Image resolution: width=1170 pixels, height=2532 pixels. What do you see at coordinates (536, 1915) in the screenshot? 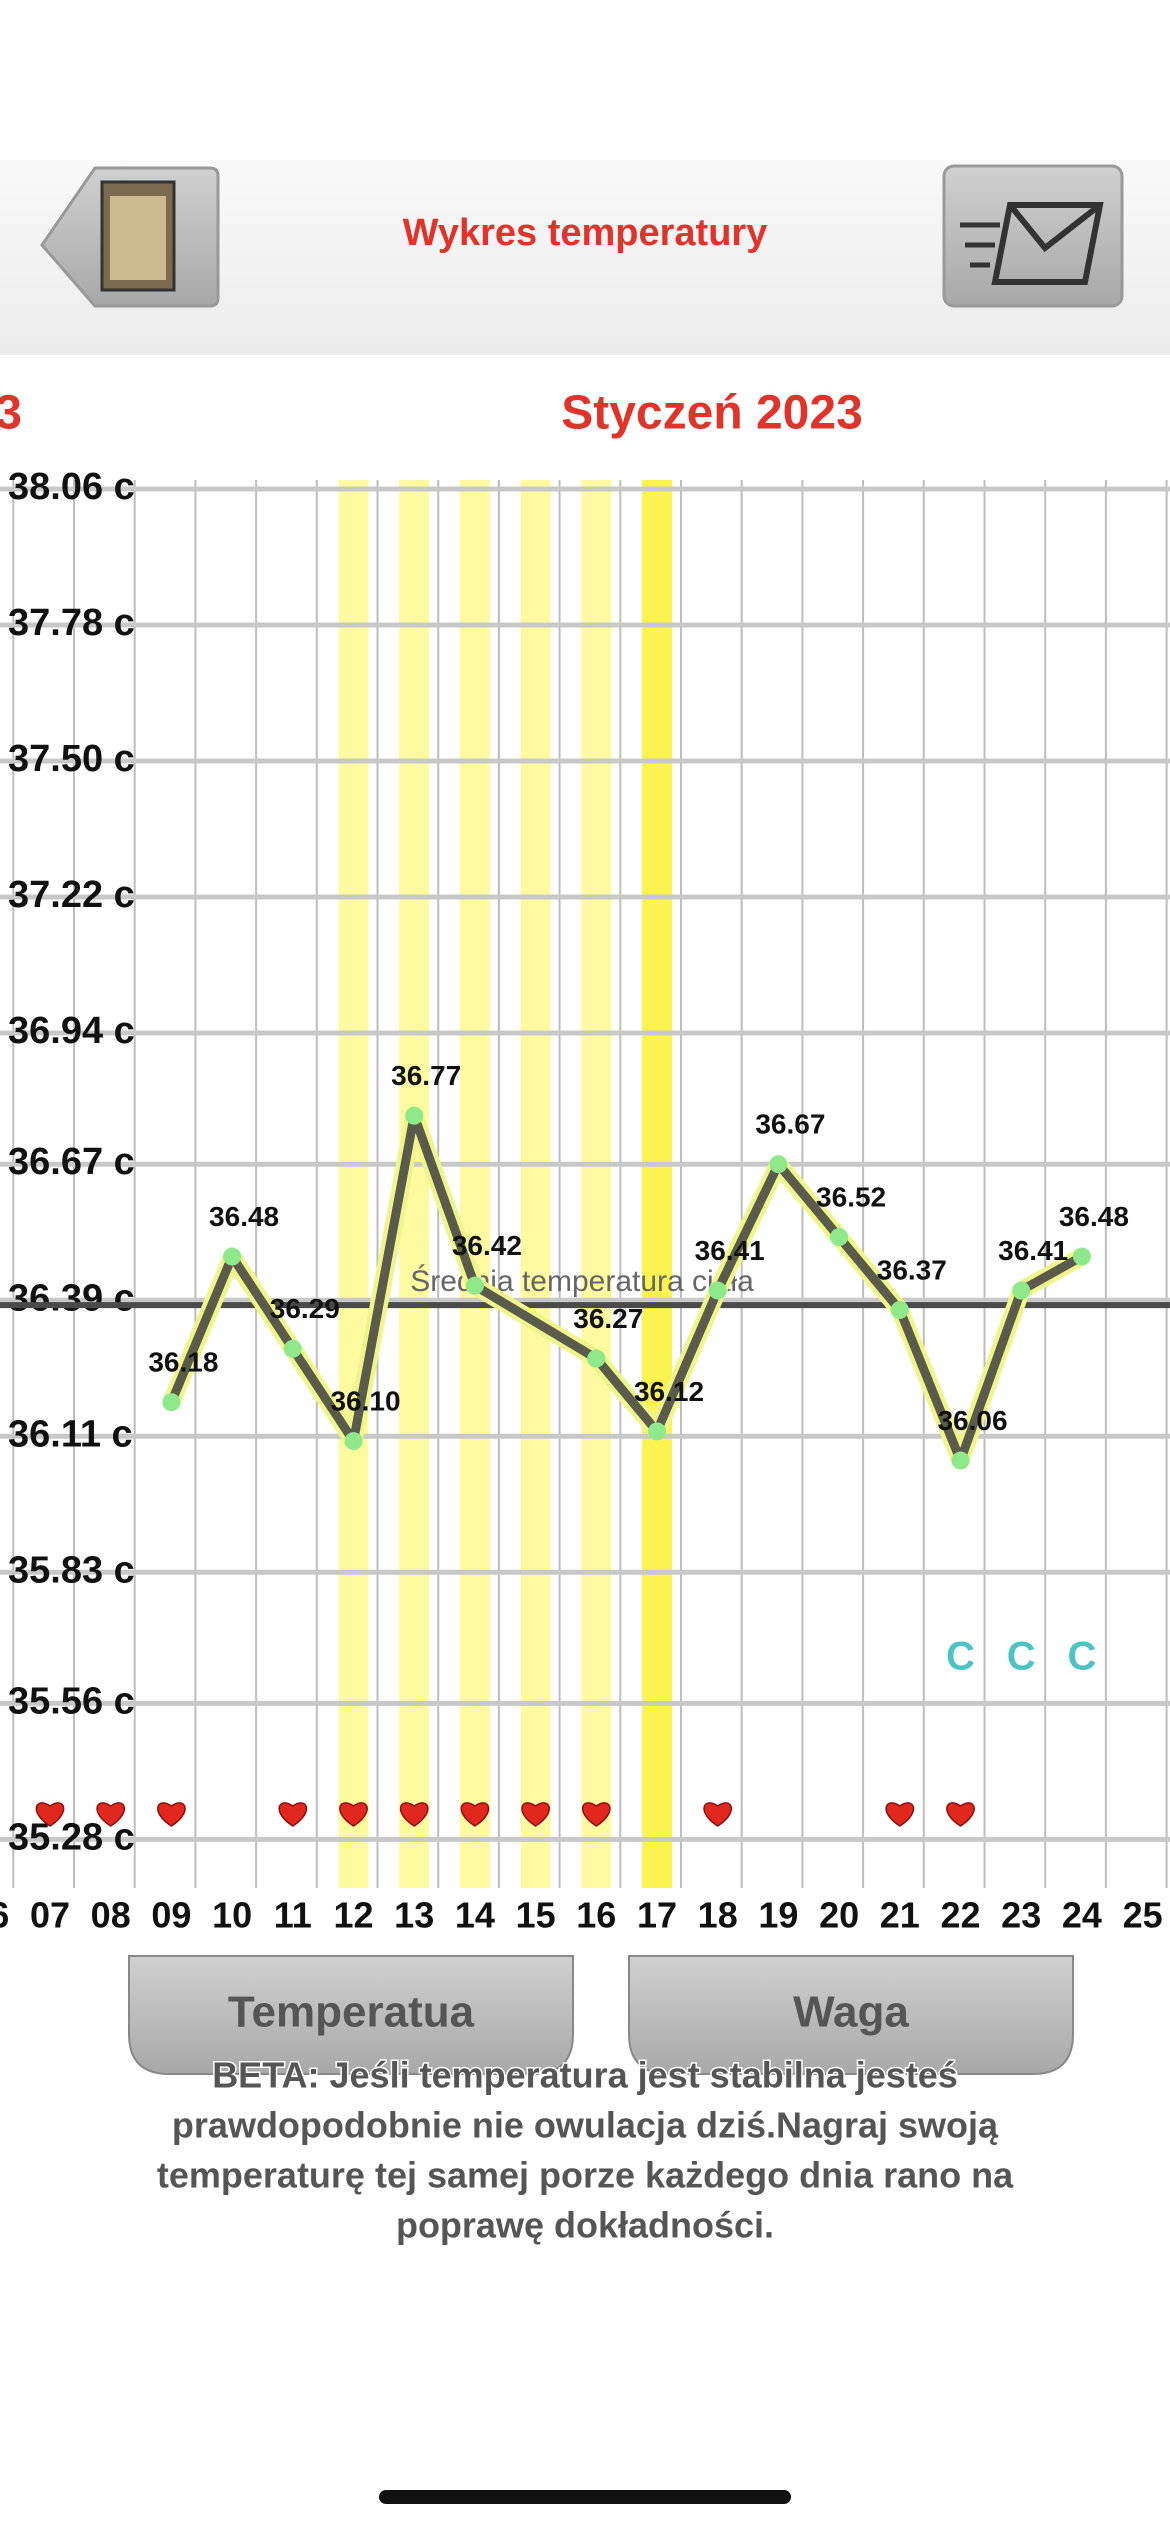
I see `x-tick-label: 15` at bounding box center [536, 1915].